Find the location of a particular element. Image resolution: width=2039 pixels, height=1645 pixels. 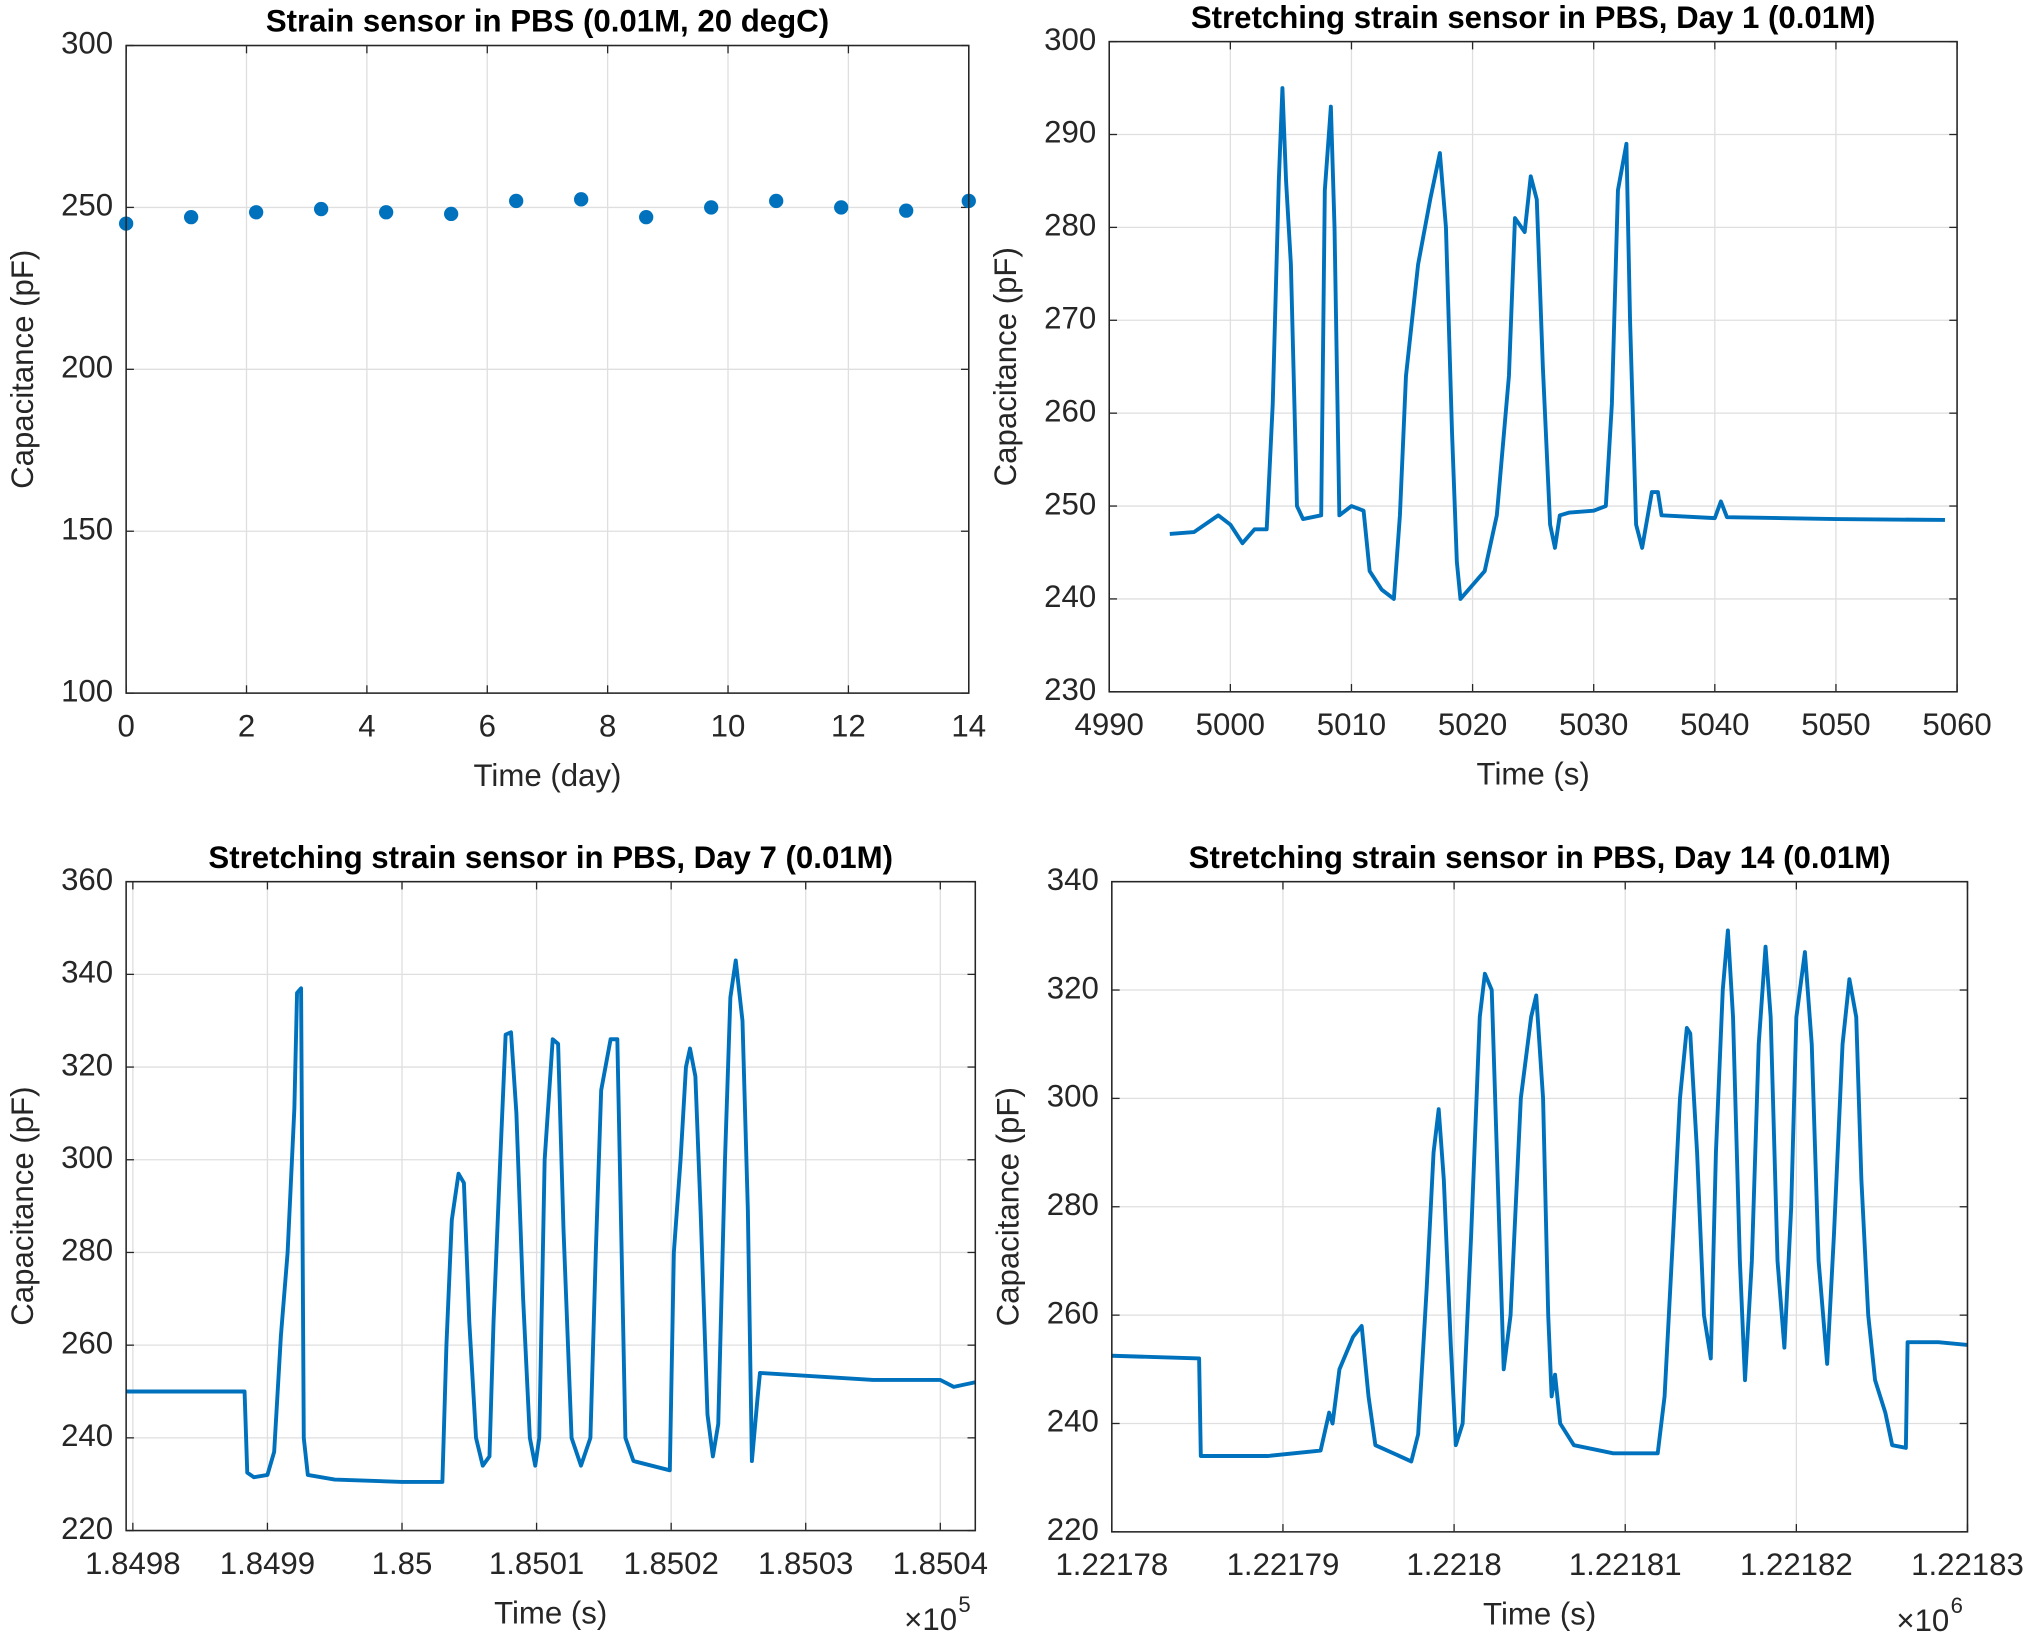

x-tick-label: 14 is located at coordinates (968, 725).